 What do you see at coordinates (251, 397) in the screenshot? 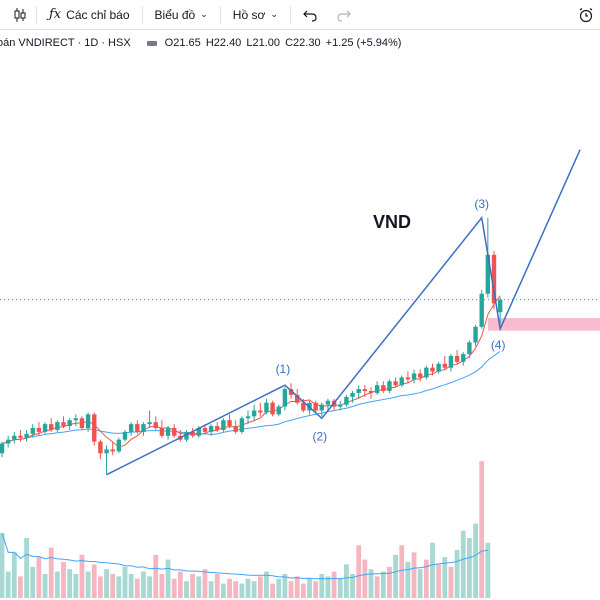
I see `slow-moving-average` at bounding box center [251, 397].